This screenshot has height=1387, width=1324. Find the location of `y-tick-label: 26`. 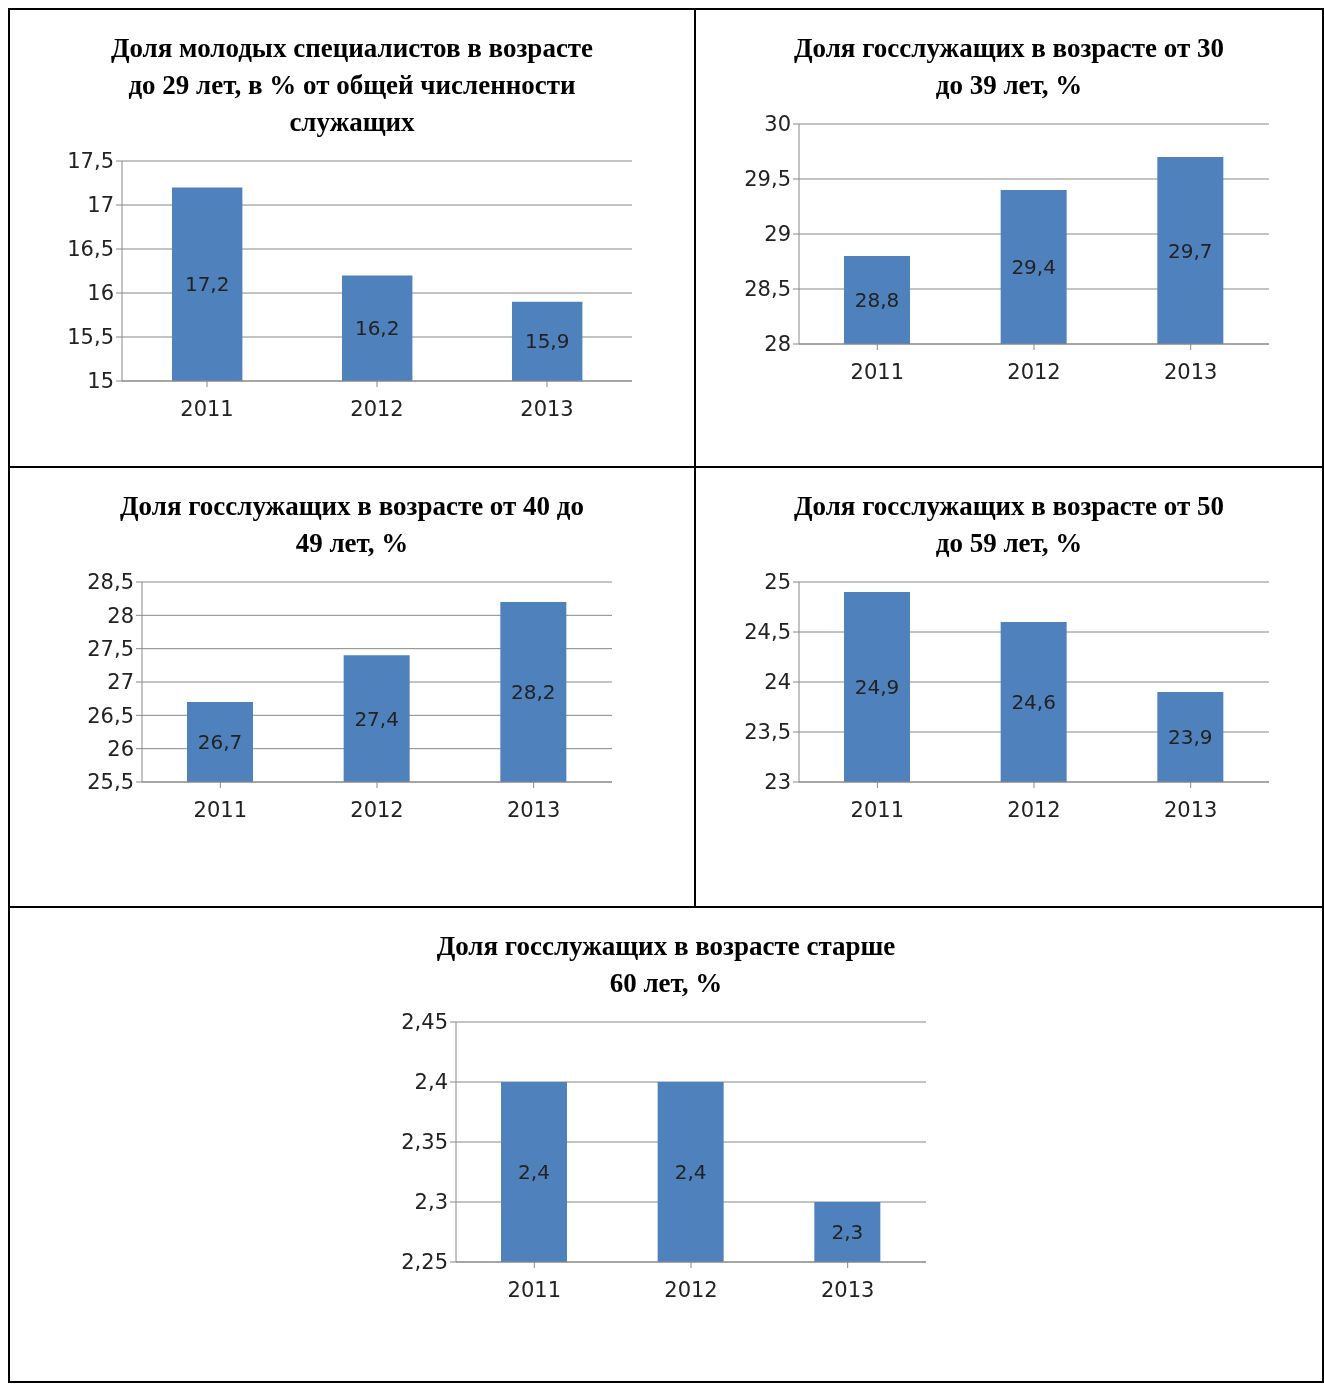

y-tick-label: 26 is located at coordinates (120, 749).